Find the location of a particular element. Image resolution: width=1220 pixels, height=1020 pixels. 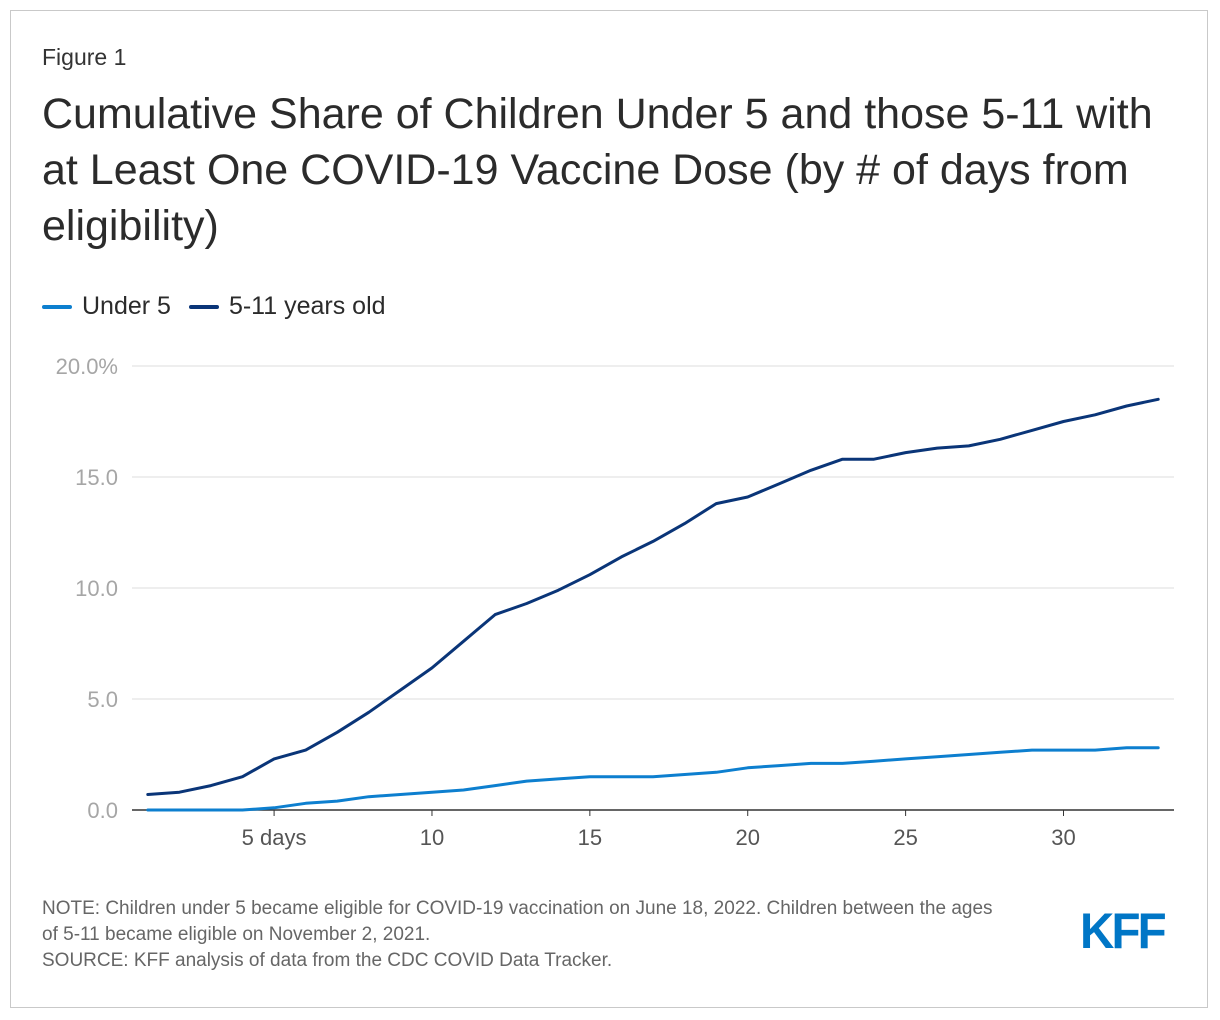

kff-logo: KFF is located at coordinates (1123, 931).